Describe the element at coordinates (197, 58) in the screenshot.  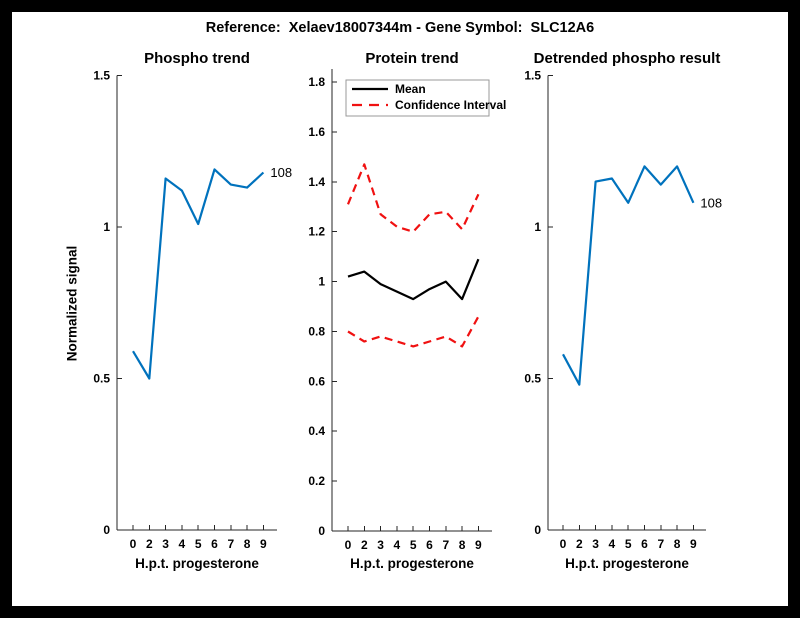
I see `subplot-title-phospho-trend: Phospho trend` at that location.